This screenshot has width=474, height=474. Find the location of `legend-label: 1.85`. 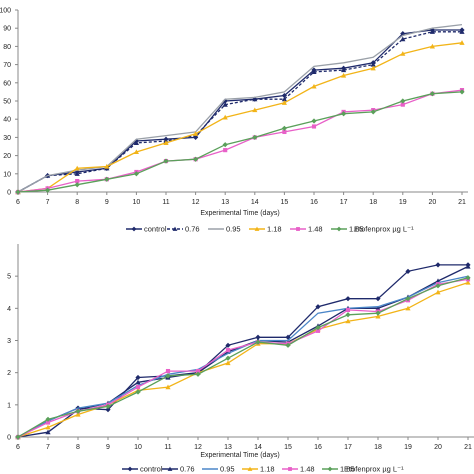

legend-label: 1.85 is located at coordinates (356, 229).